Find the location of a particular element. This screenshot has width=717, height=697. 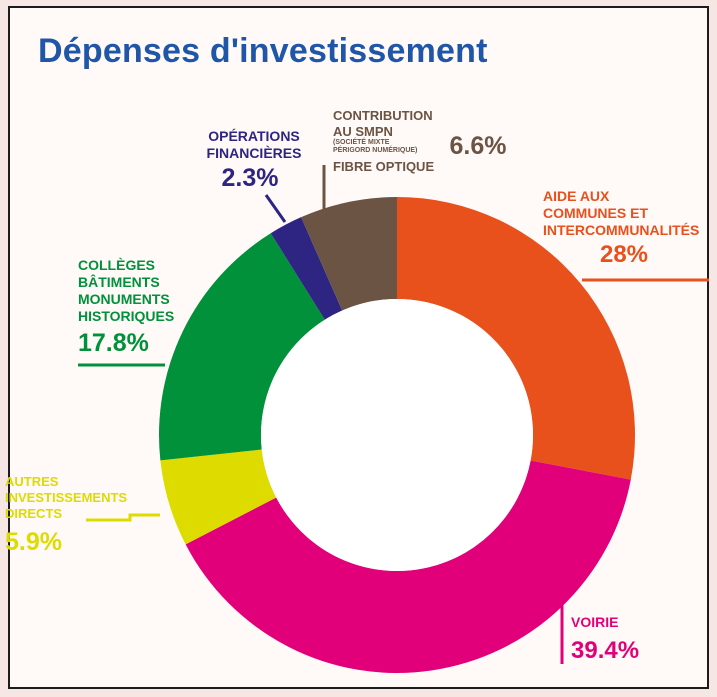

label-aide-line-0: AIDE AUX is located at coordinates (576, 196).